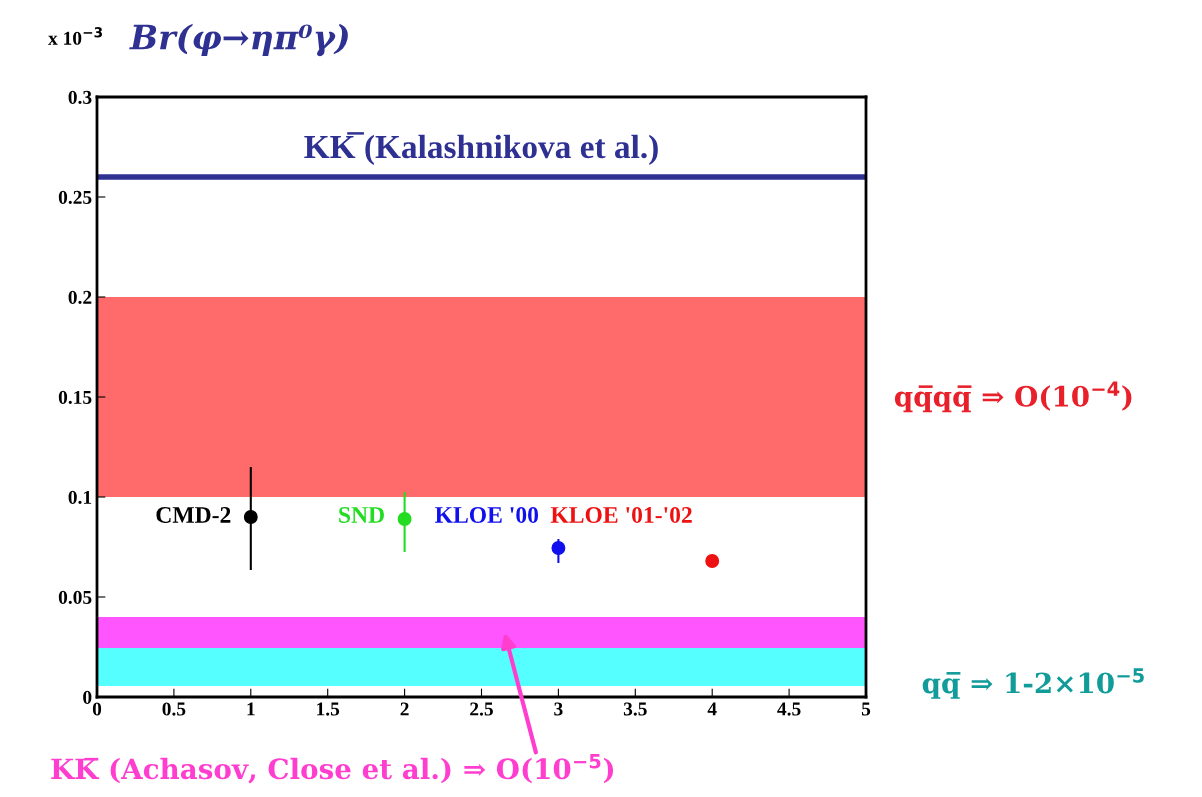 The height and width of the screenshot is (797, 1202). Describe the element at coordinates (361, 515) in the screenshot. I see `series-label: SND` at that location.